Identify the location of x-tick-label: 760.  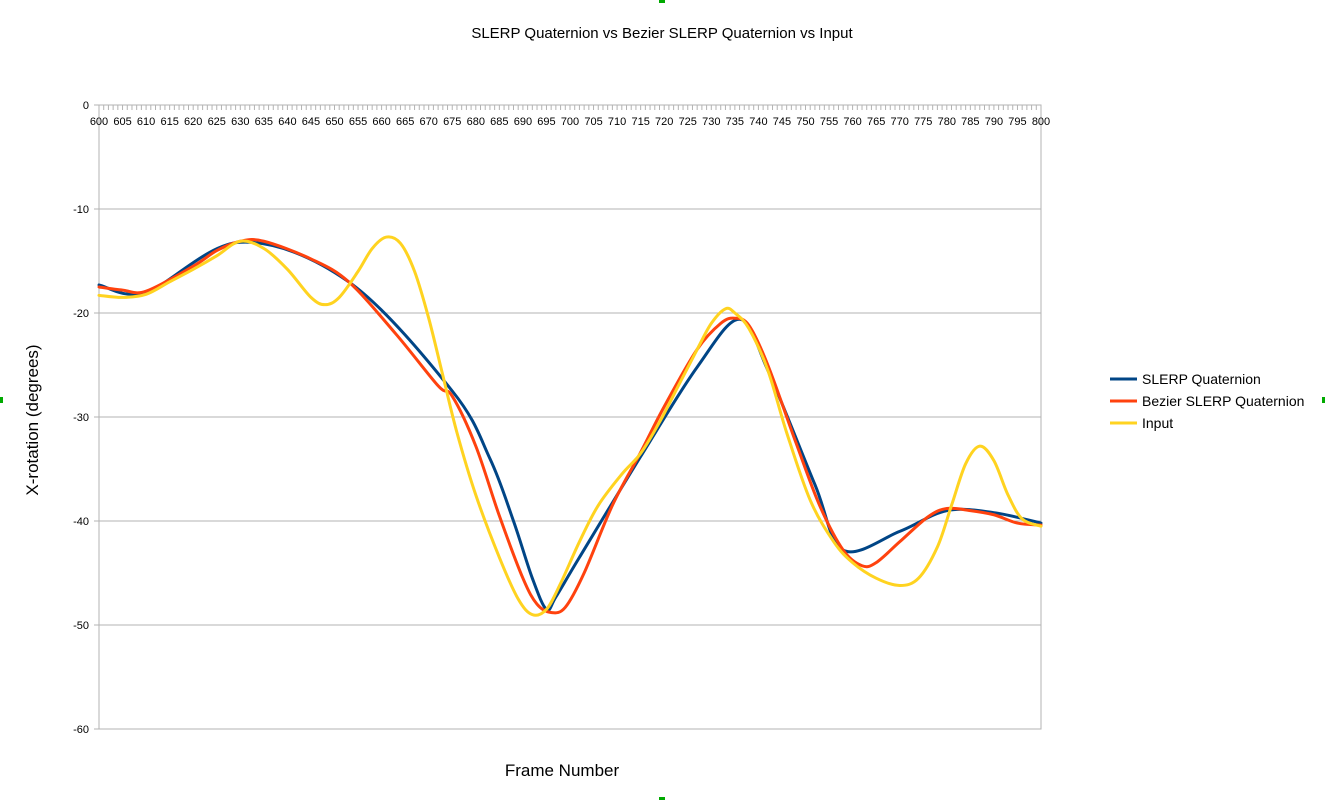
(852, 122).